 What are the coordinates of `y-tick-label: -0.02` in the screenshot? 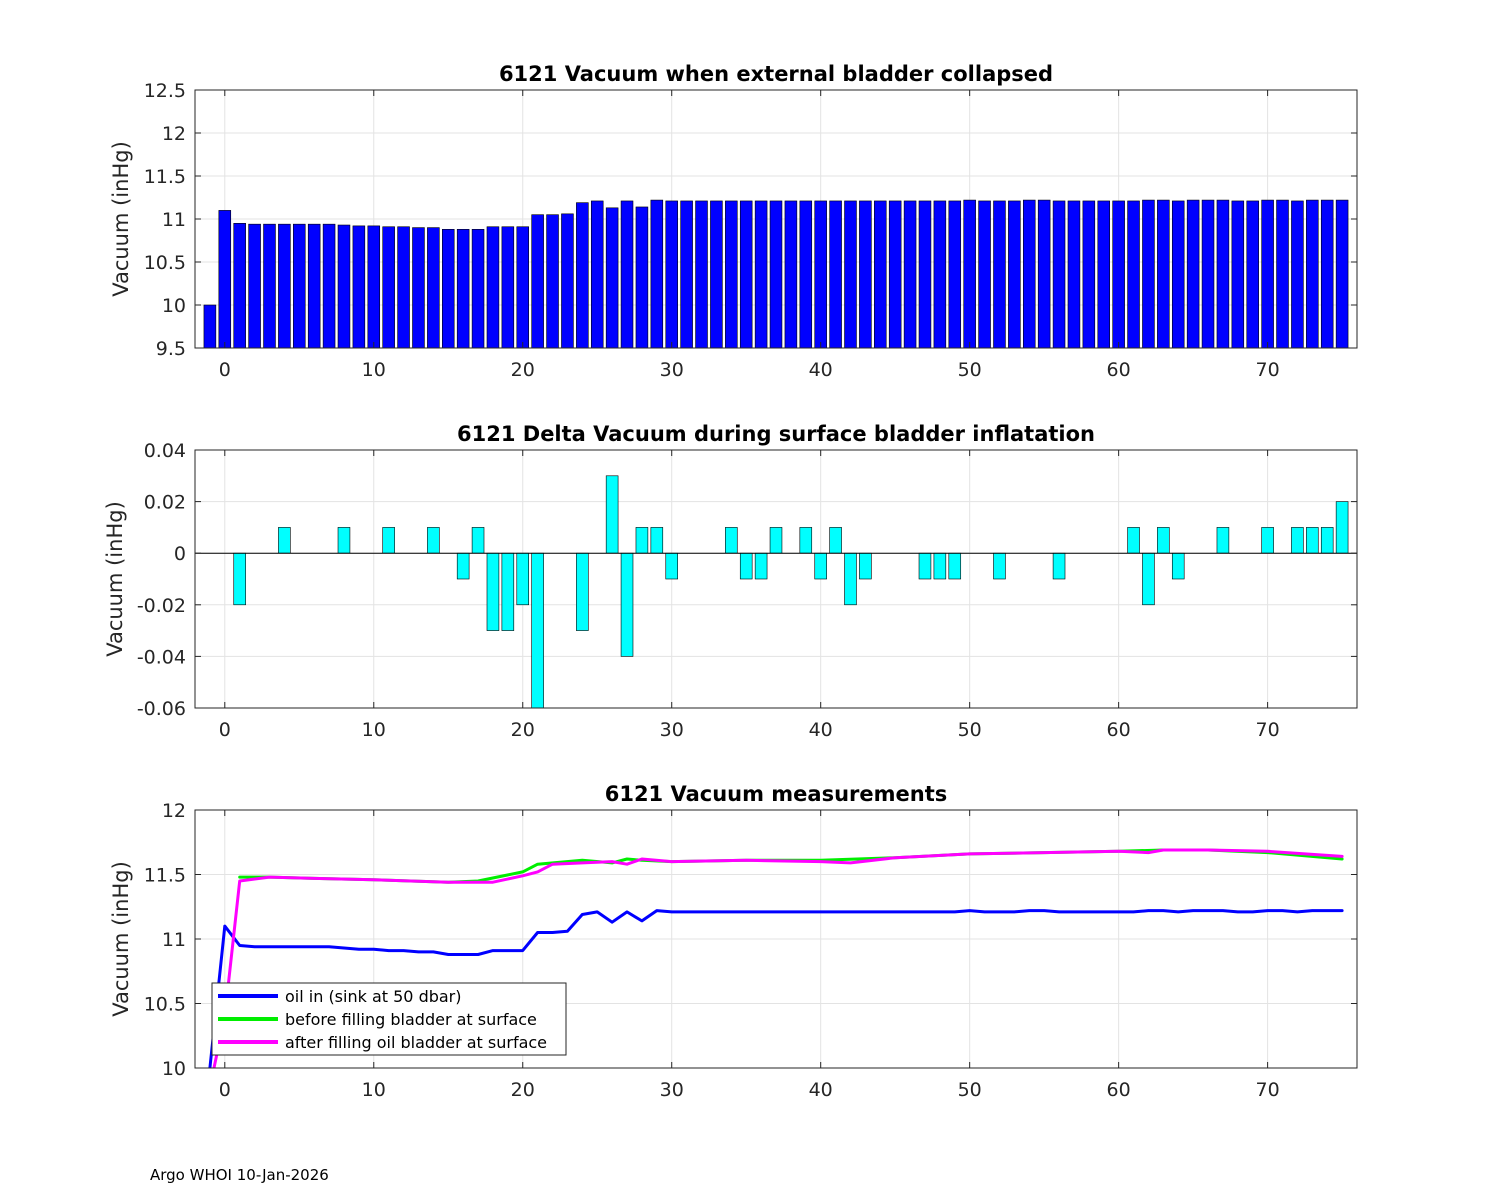 It's located at (161, 606).